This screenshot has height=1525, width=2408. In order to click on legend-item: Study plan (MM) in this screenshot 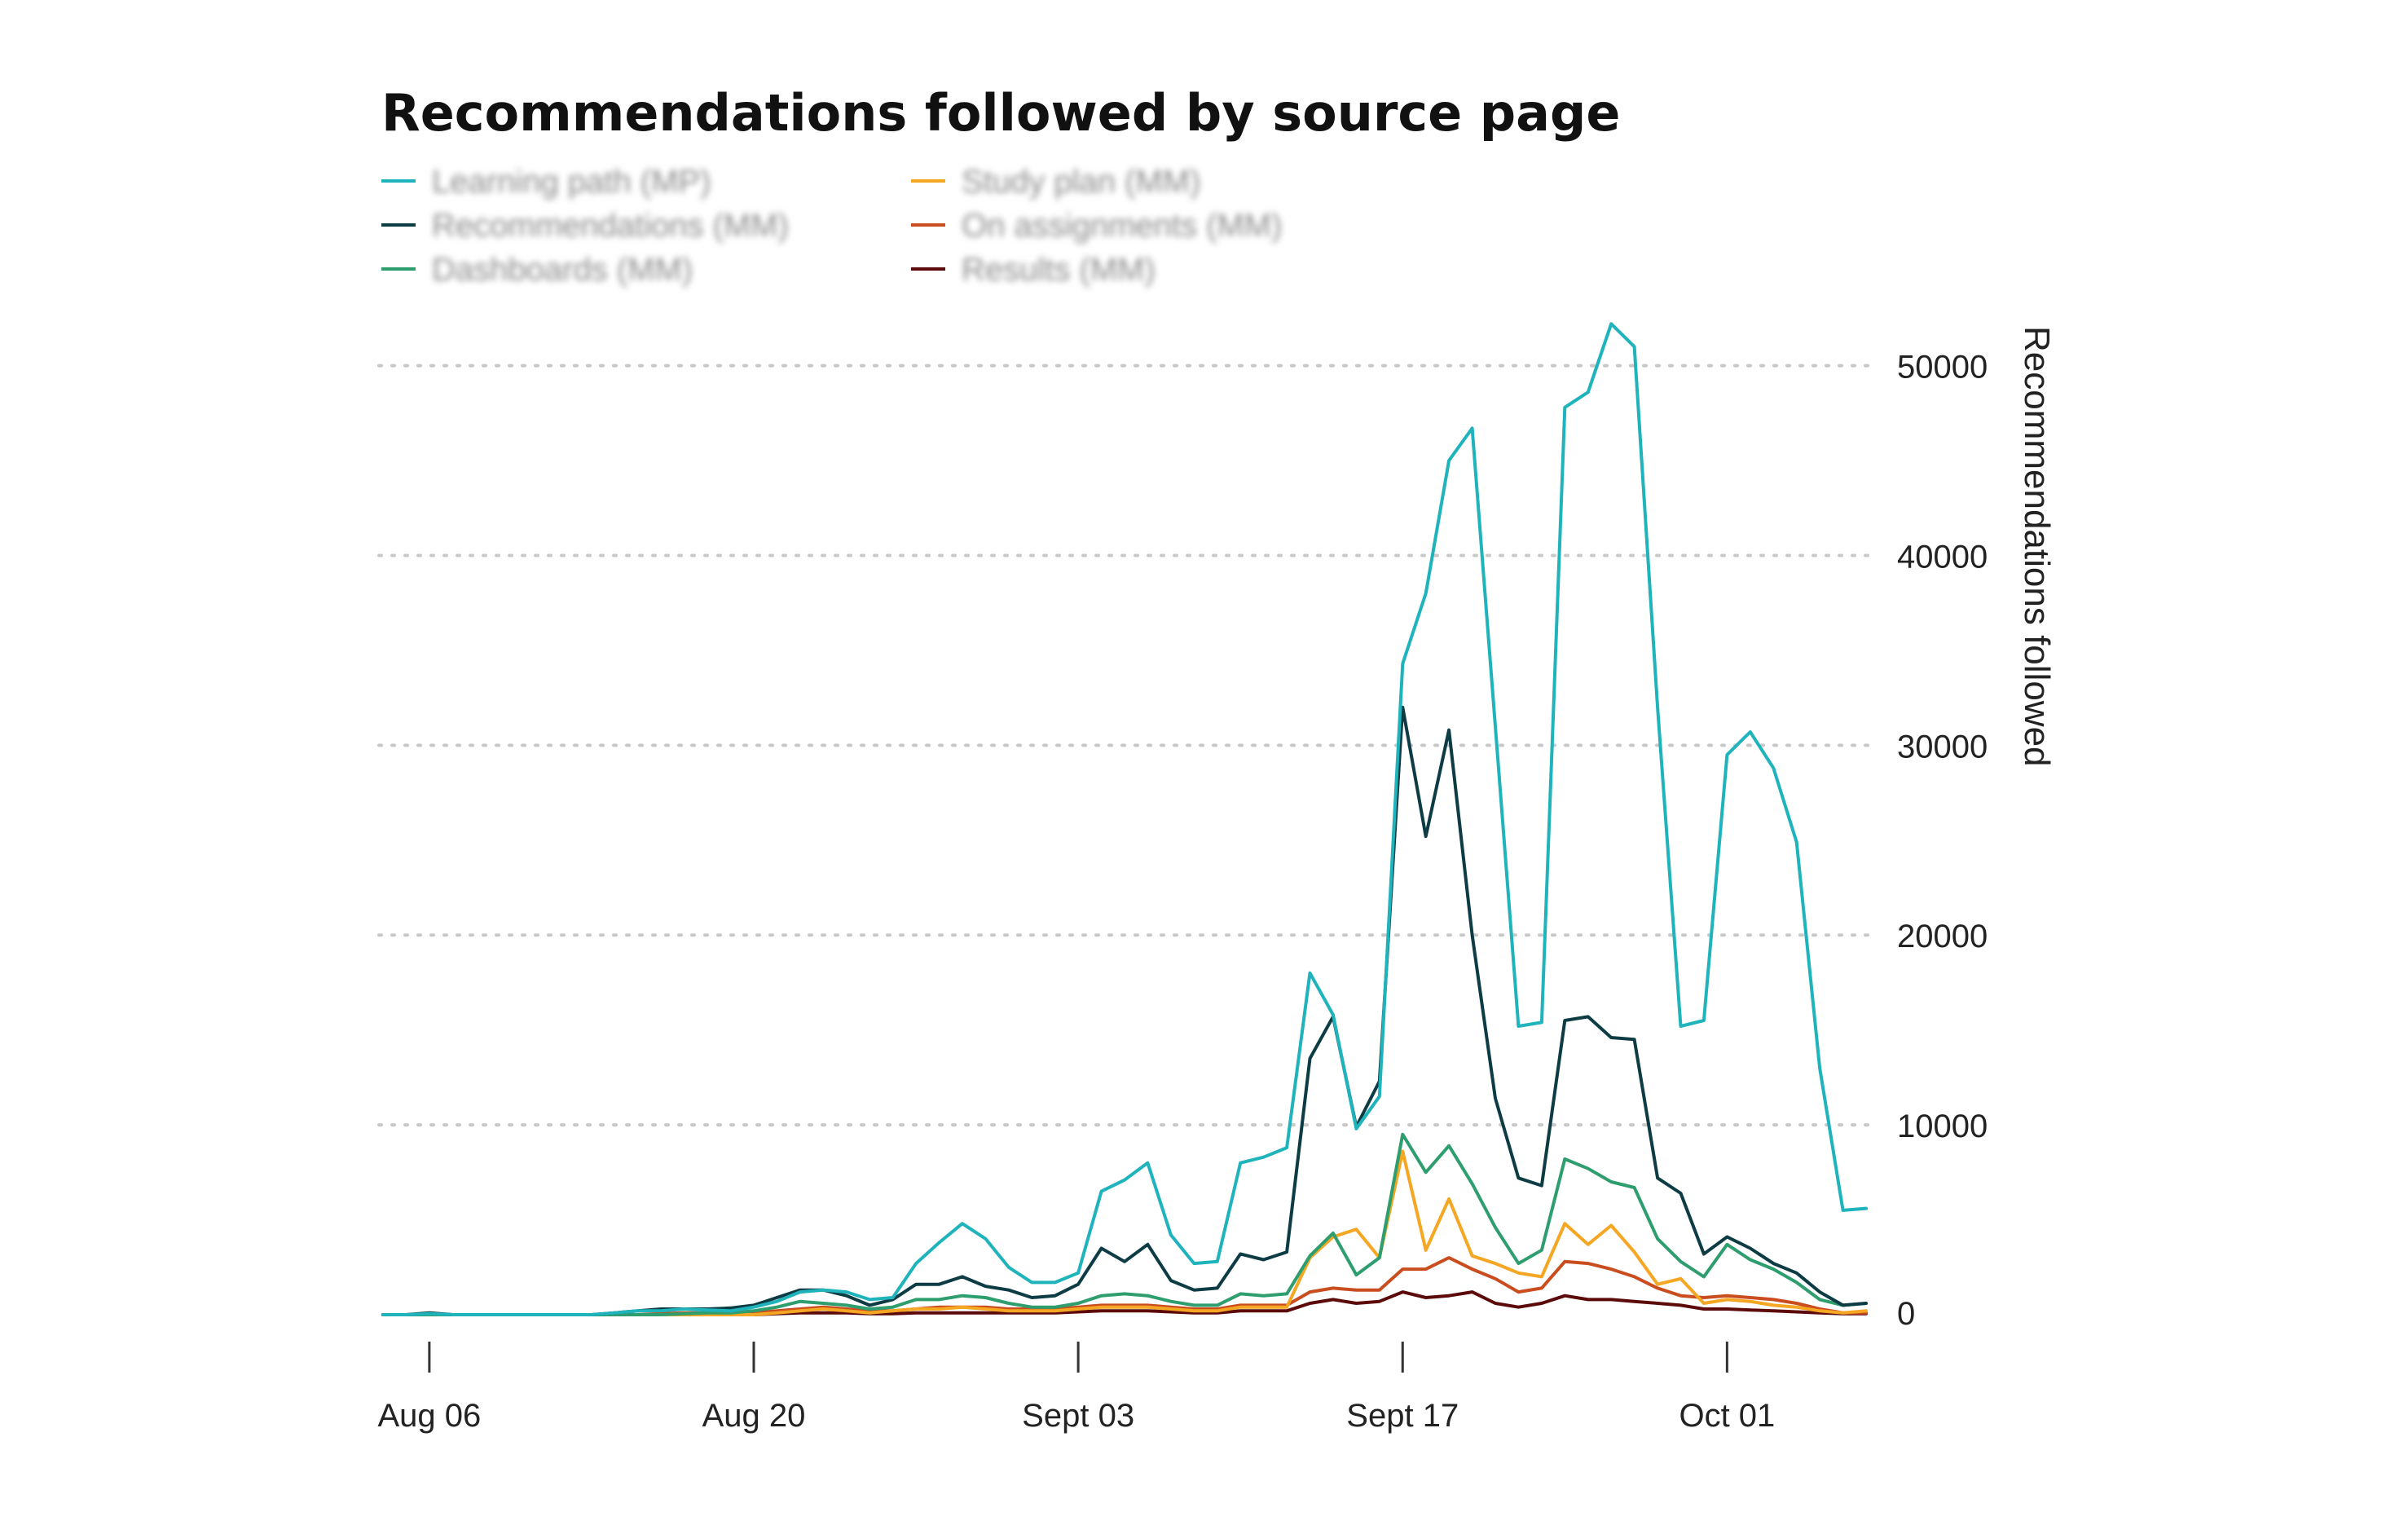, I will do `click(1055, 182)`.